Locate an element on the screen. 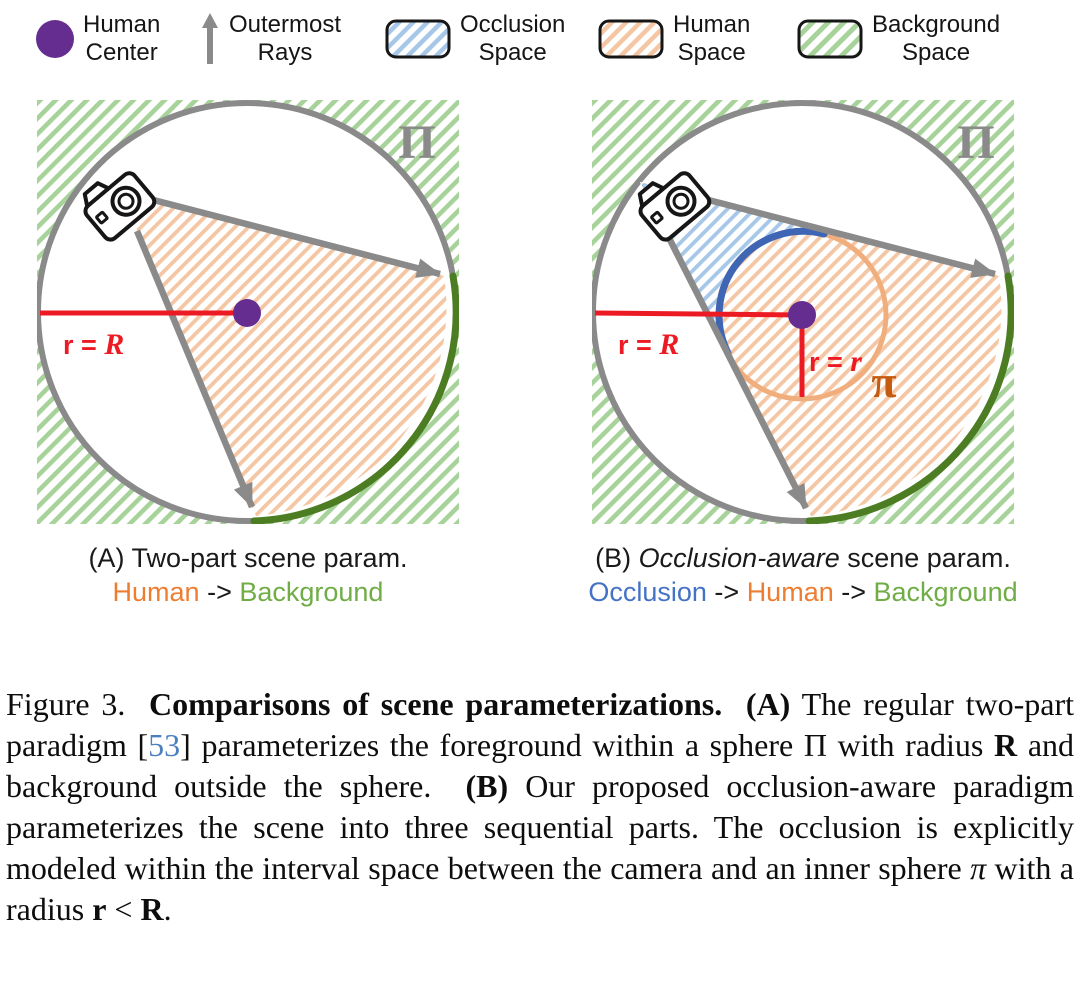 The image size is (1080, 1006). text-segment: Occlusion is located at coordinates (647, 592).